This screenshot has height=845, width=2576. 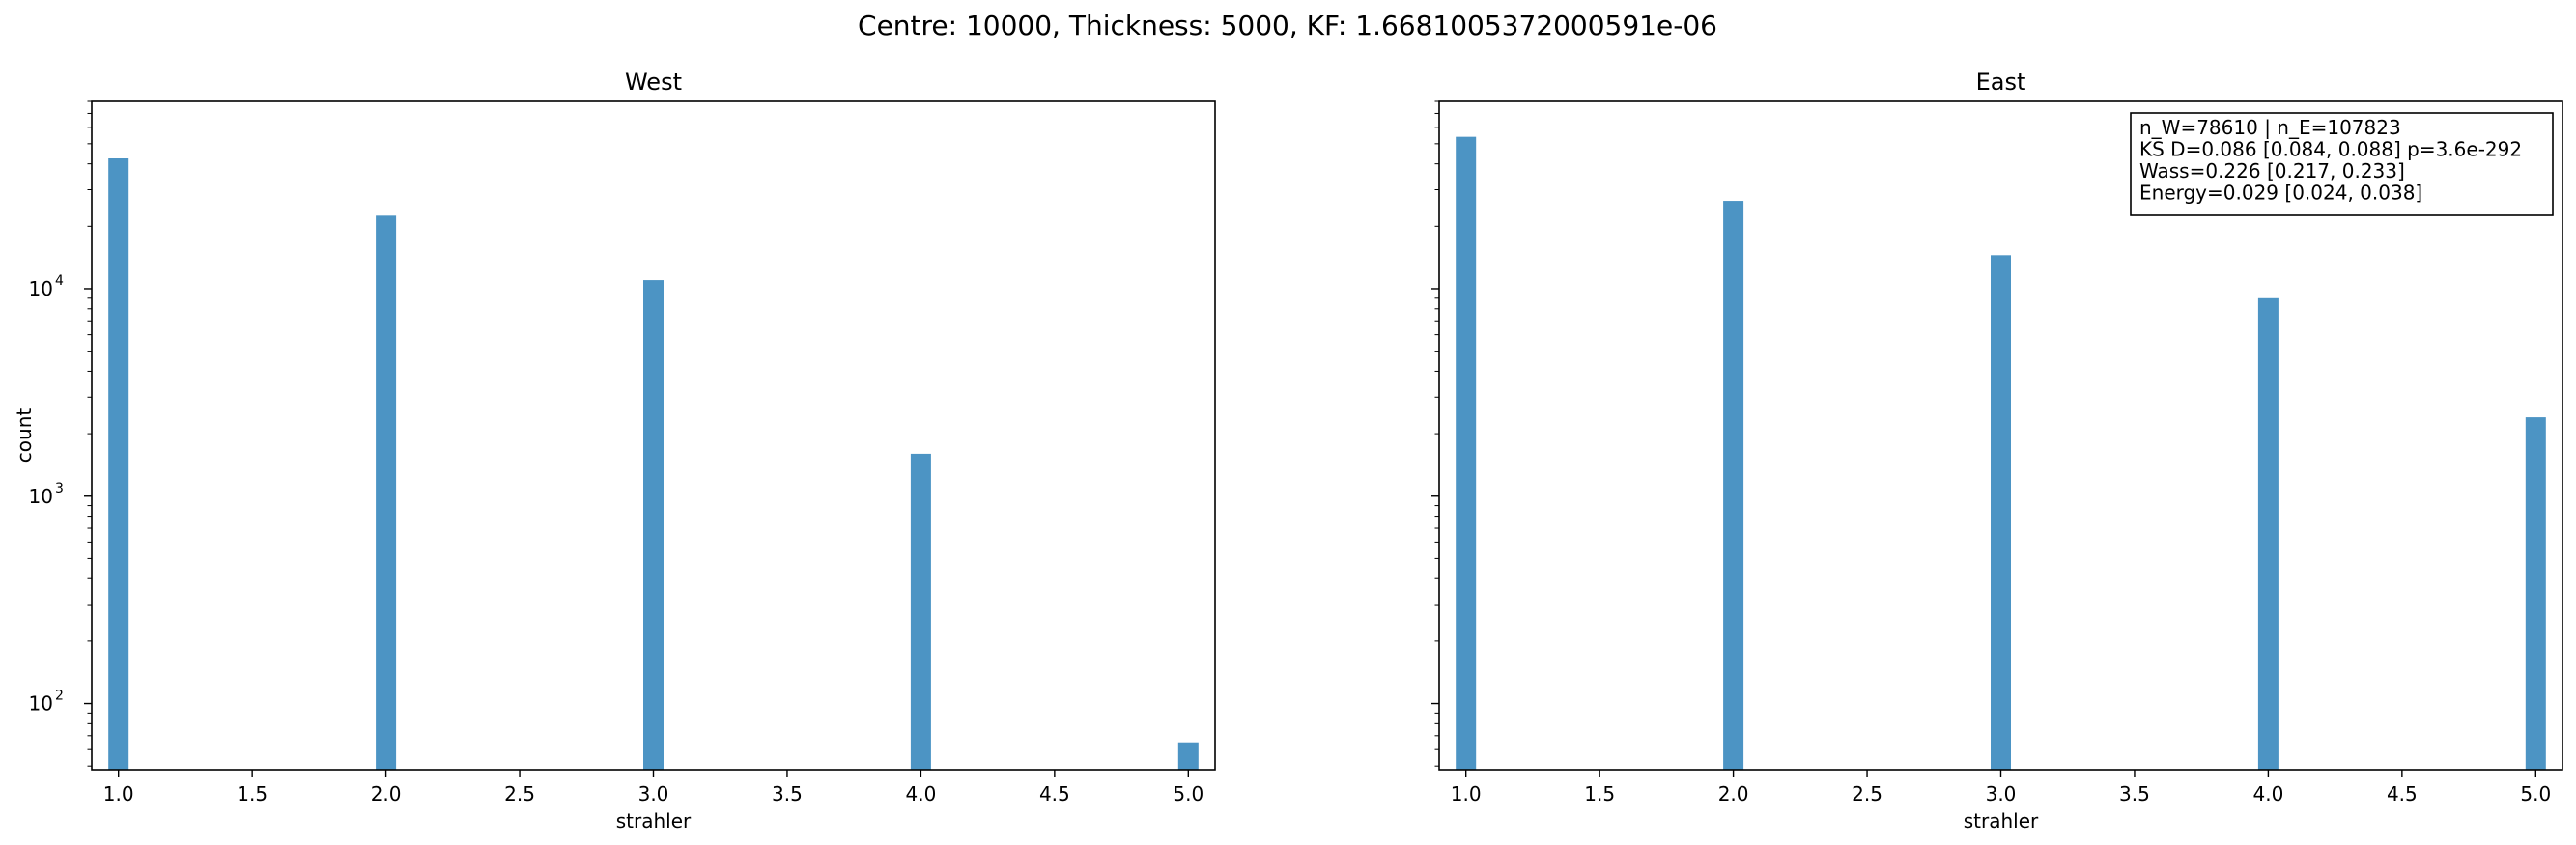 What do you see at coordinates (2272, 171) in the screenshot?
I see `east-stats-line: Wass=0.226 [0.217, 0.233]` at bounding box center [2272, 171].